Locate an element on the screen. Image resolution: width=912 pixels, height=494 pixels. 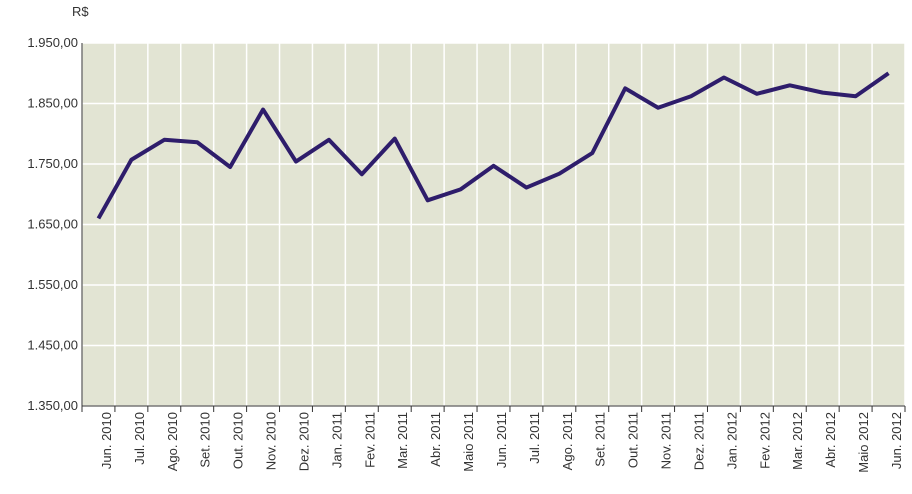
y-tick-label: 1.450,00 is located at coordinates (52, 345).